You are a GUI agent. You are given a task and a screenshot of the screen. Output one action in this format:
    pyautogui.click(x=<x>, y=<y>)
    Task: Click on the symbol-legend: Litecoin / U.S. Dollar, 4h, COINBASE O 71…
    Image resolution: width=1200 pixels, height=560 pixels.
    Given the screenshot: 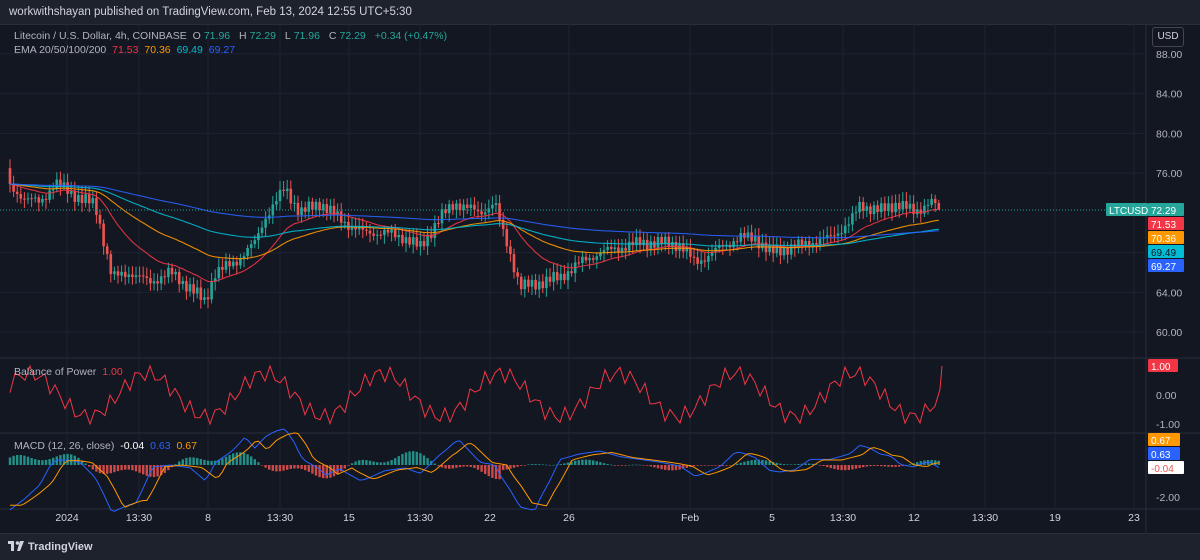 What is the action you would take?
    pyautogui.click(x=232, y=36)
    